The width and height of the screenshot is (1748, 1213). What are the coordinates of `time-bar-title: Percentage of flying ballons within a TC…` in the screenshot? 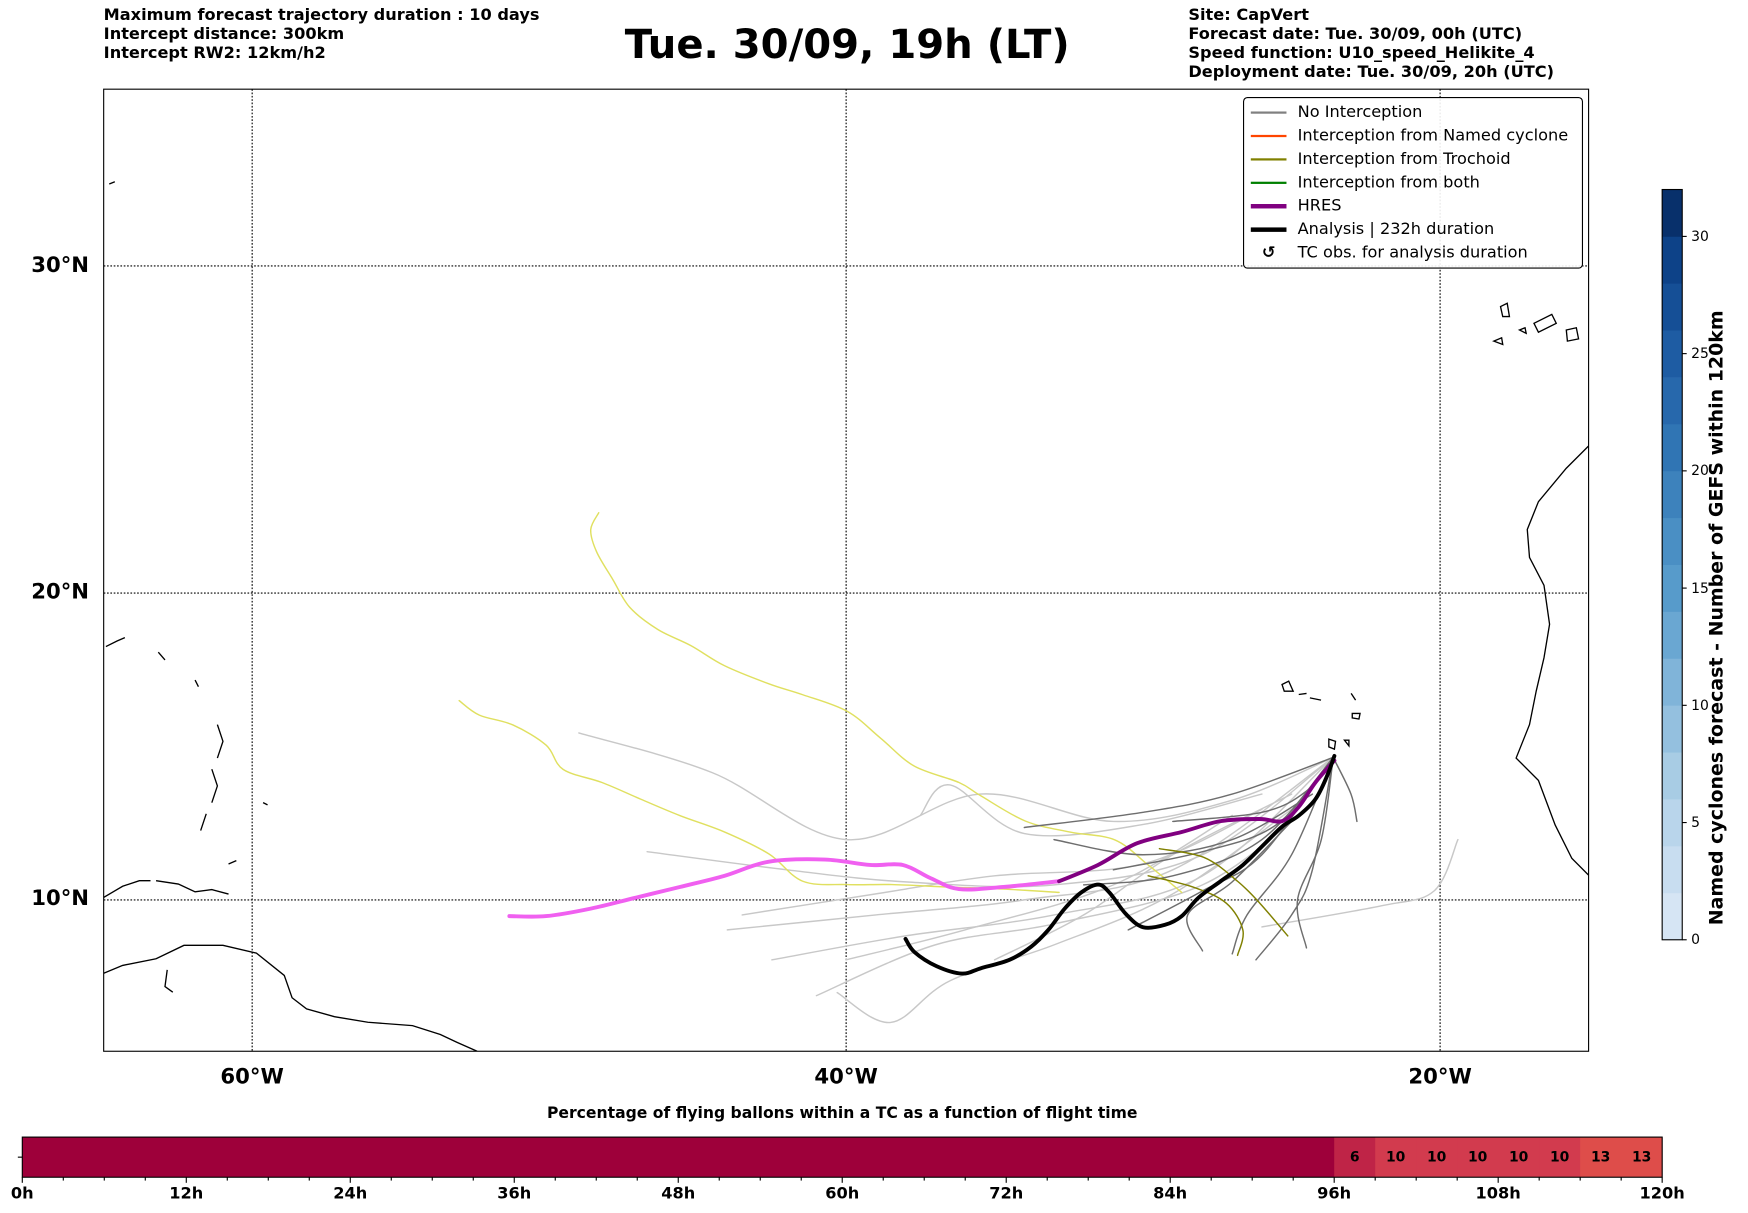 It's located at (842, 1113).